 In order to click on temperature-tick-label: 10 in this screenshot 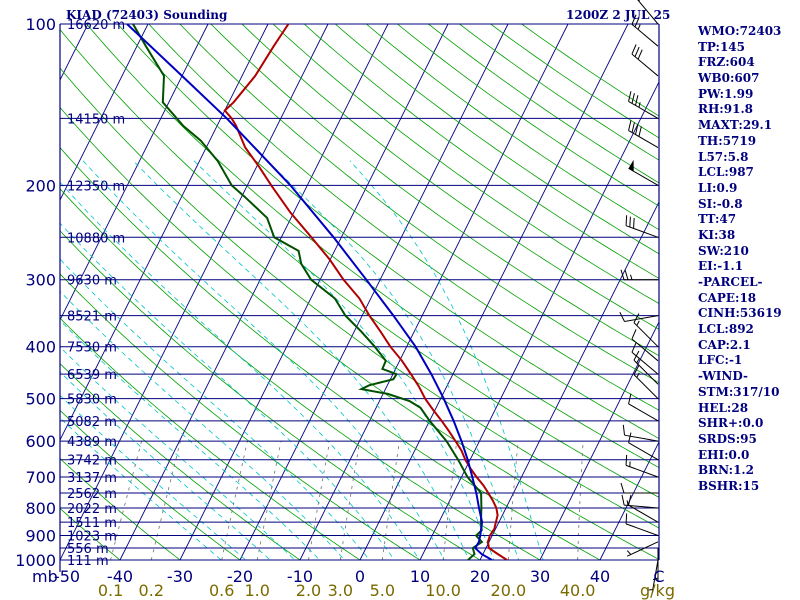, I will do `click(420, 576)`.